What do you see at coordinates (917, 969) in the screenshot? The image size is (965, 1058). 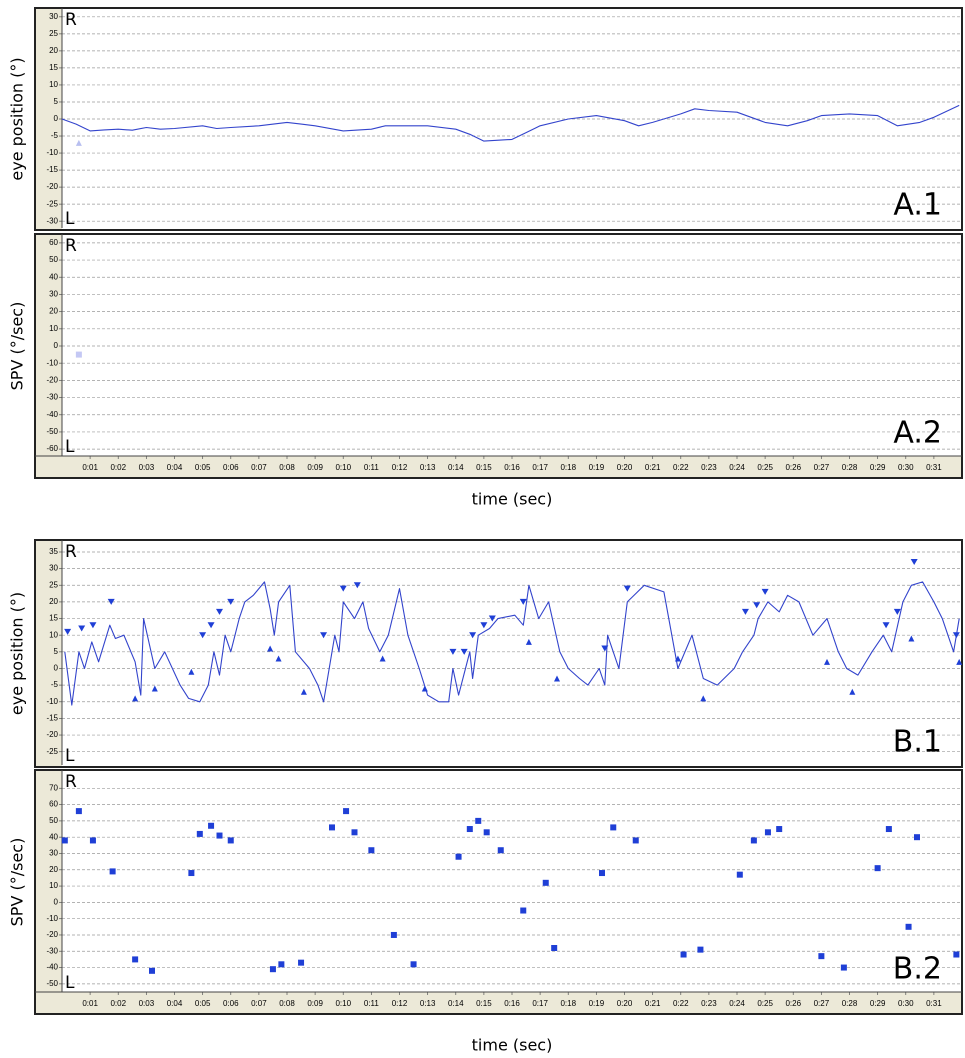 I see `panel-label: B.2` at bounding box center [917, 969].